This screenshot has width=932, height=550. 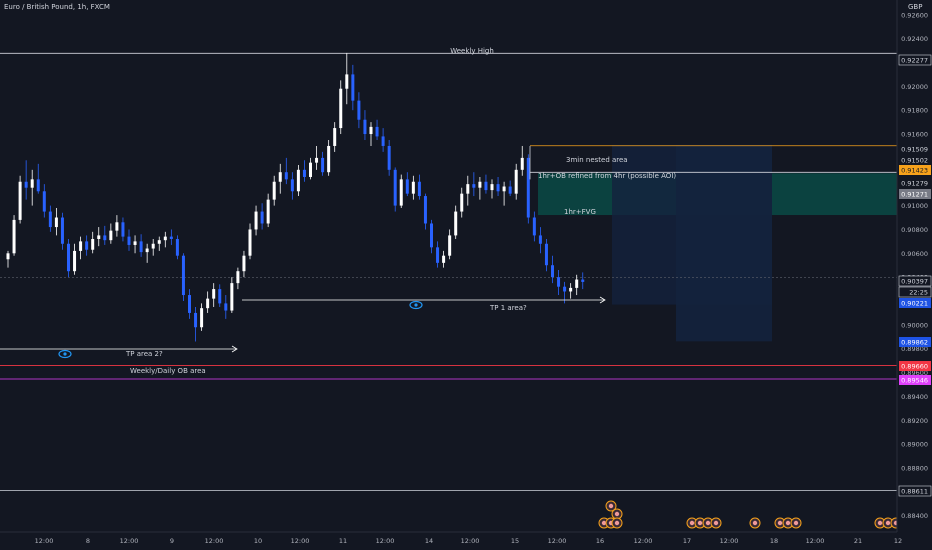 I want to click on price-label-text: 0.91423, so click(x=914, y=171).